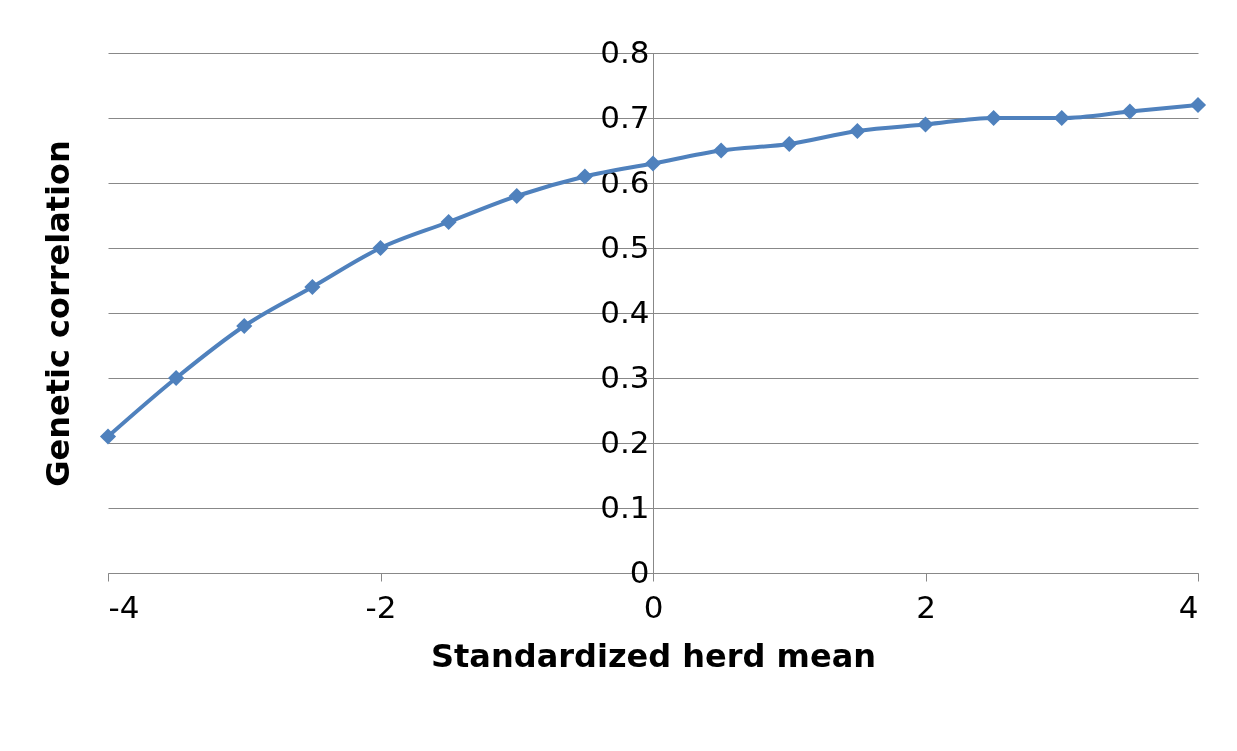  What do you see at coordinates (625, 181) in the screenshot?
I see `y-tick-label: 0.6` at bounding box center [625, 181].